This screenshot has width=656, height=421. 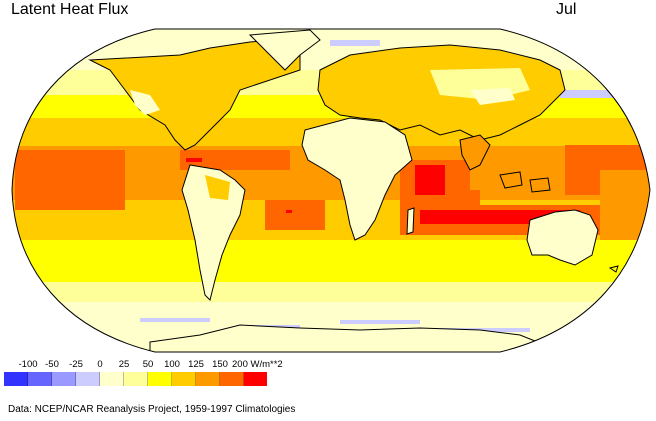 What do you see at coordinates (28, 364) in the screenshot?
I see `legend-label: -100` at bounding box center [28, 364].